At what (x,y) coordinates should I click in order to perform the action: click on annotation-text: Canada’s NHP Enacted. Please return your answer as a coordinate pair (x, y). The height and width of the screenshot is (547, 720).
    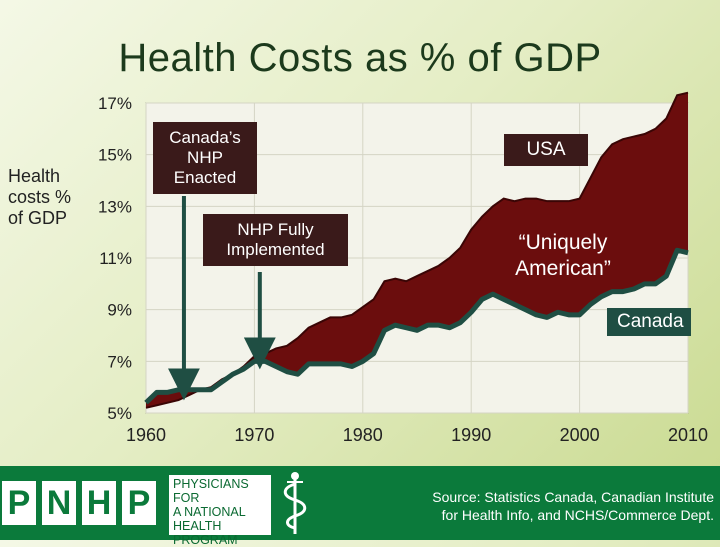
    Looking at the image, I should click on (205, 157).